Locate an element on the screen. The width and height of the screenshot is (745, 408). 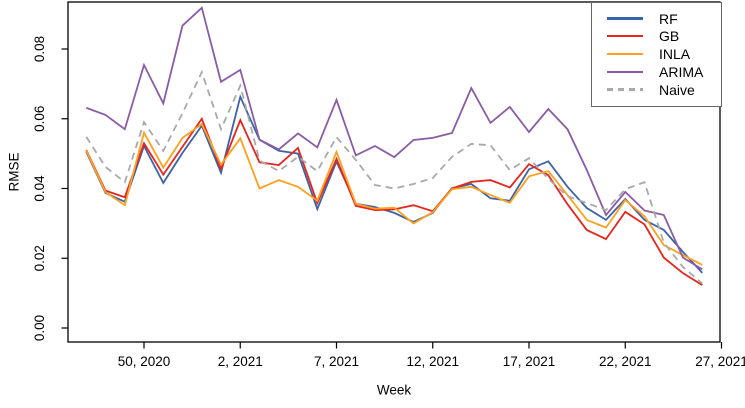
legend-label-inla: INLA is located at coordinates (675, 54).